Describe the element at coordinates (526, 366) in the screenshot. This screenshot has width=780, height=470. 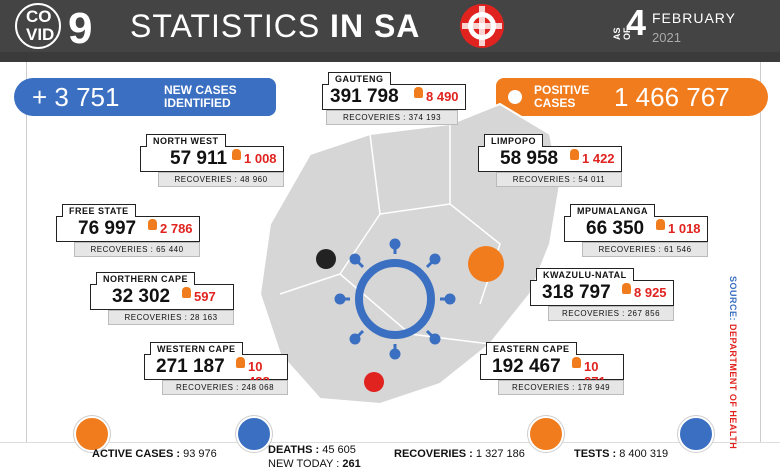
I see `province-cases: 192 467` at that location.